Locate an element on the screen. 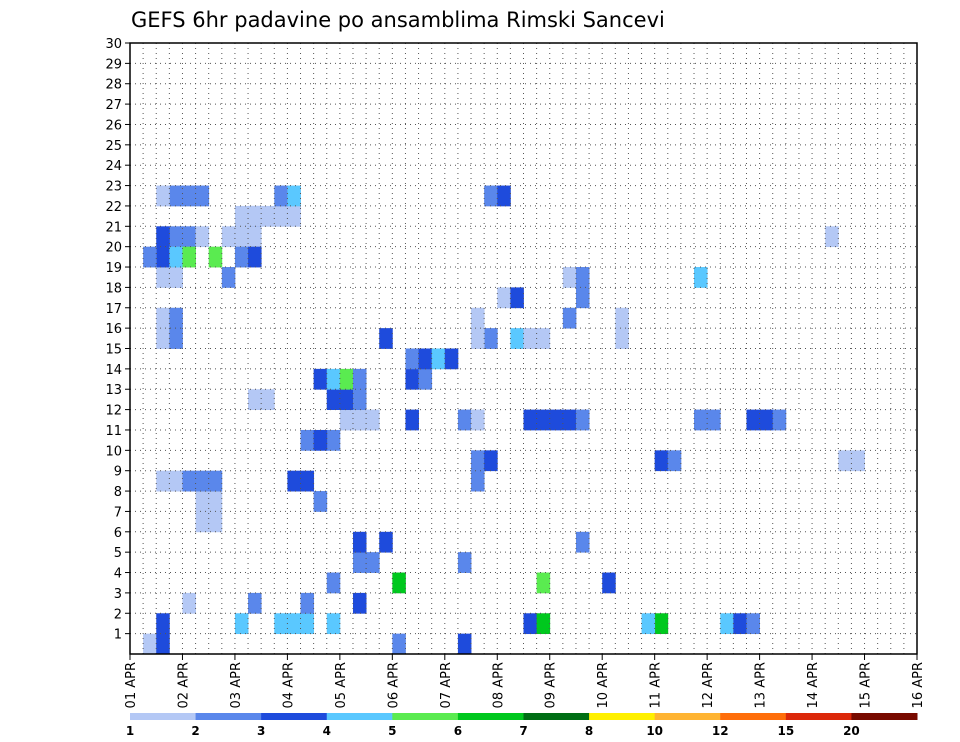 Image resolution: width=960 pixels, height=742 pixels. y-tick-label: 26 is located at coordinates (113, 125).